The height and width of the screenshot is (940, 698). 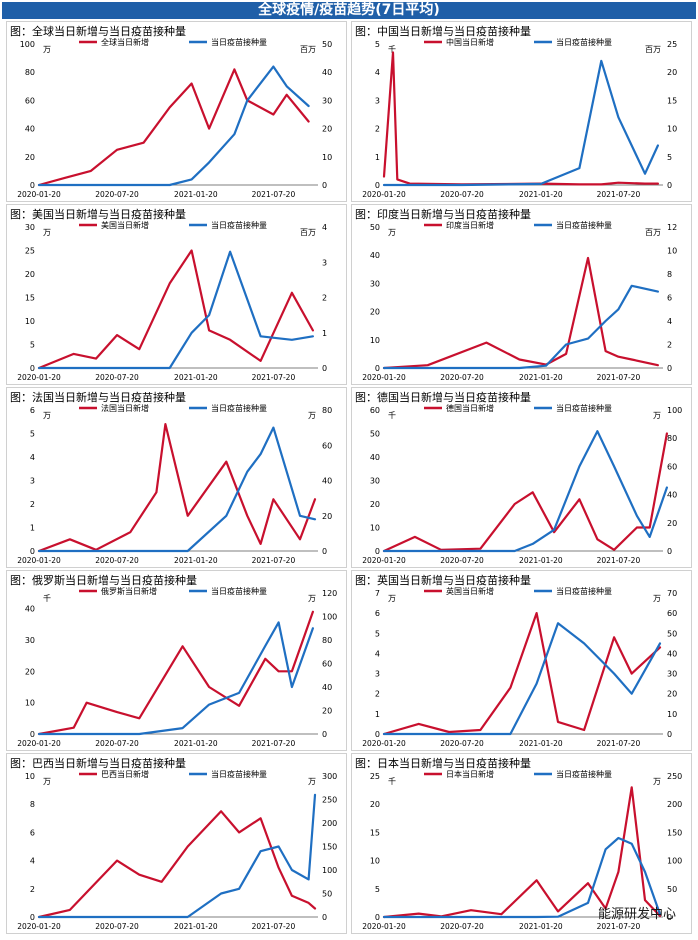 I want to click on y-tick-right: 250, so click(x=674, y=776).